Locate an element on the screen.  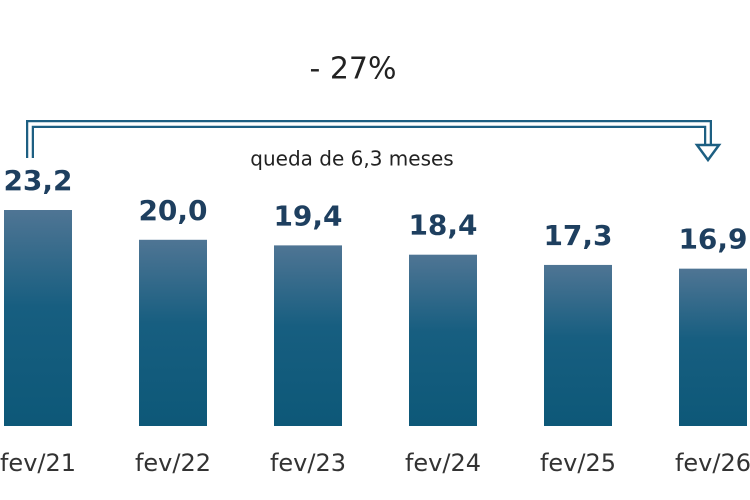
x-tick-label: fev/24 is located at coordinates (443, 463).